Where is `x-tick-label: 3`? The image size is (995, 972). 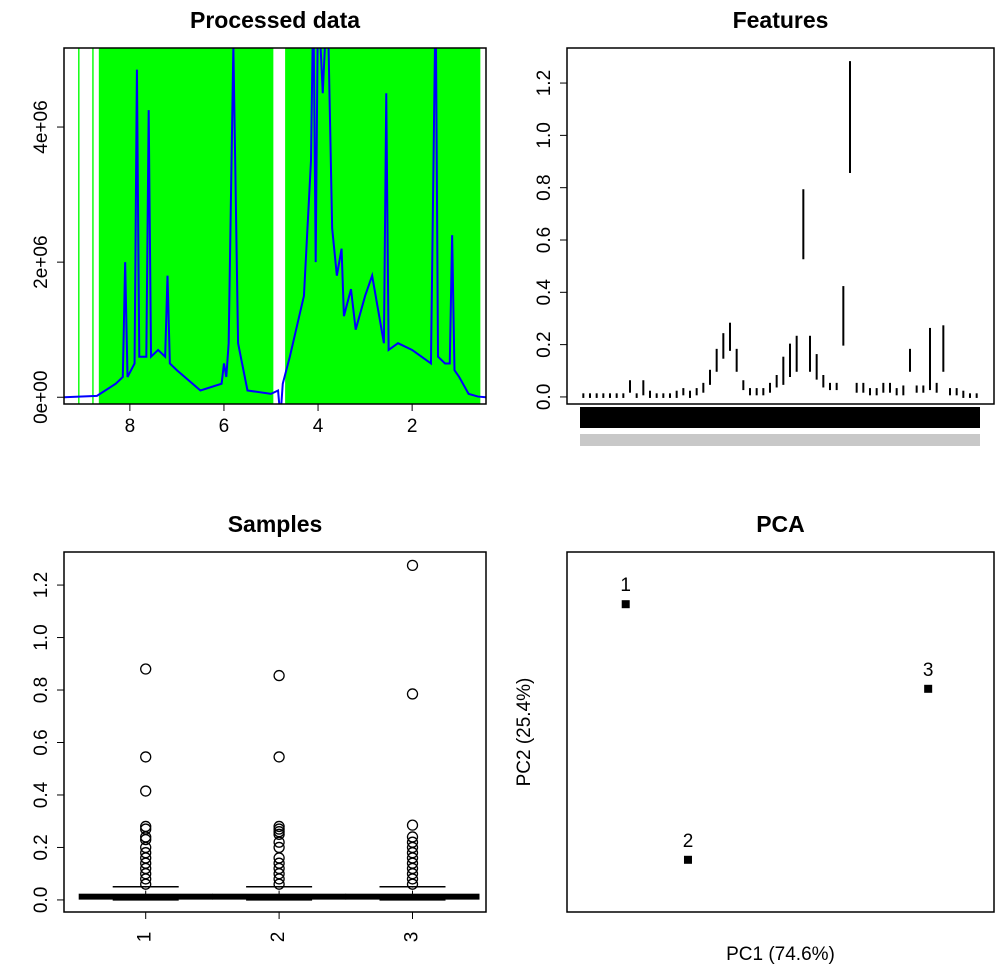 x-tick-label: 3 is located at coordinates (412, 937).